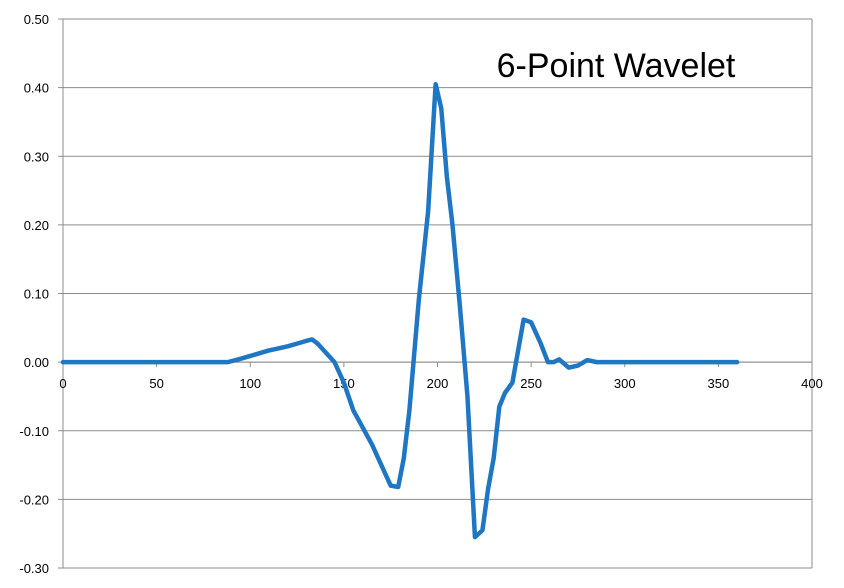 The image size is (844, 588). Describe the element at coordinates (36, 156) in the screenshot. I see `y-tick-label: 0.30` at that location.